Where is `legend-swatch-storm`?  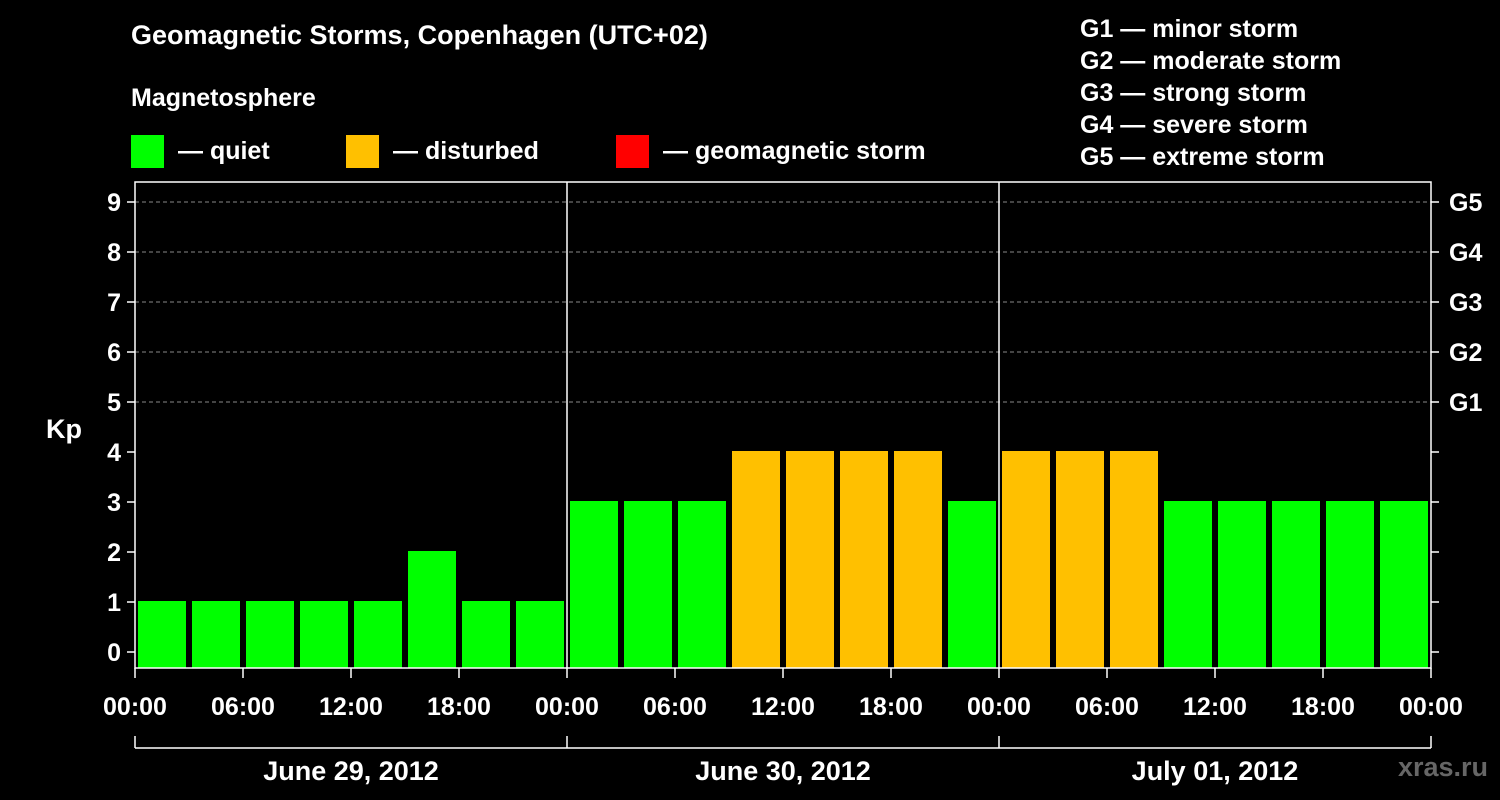 legend-swatch-storm is located at coordinates (632, 151).